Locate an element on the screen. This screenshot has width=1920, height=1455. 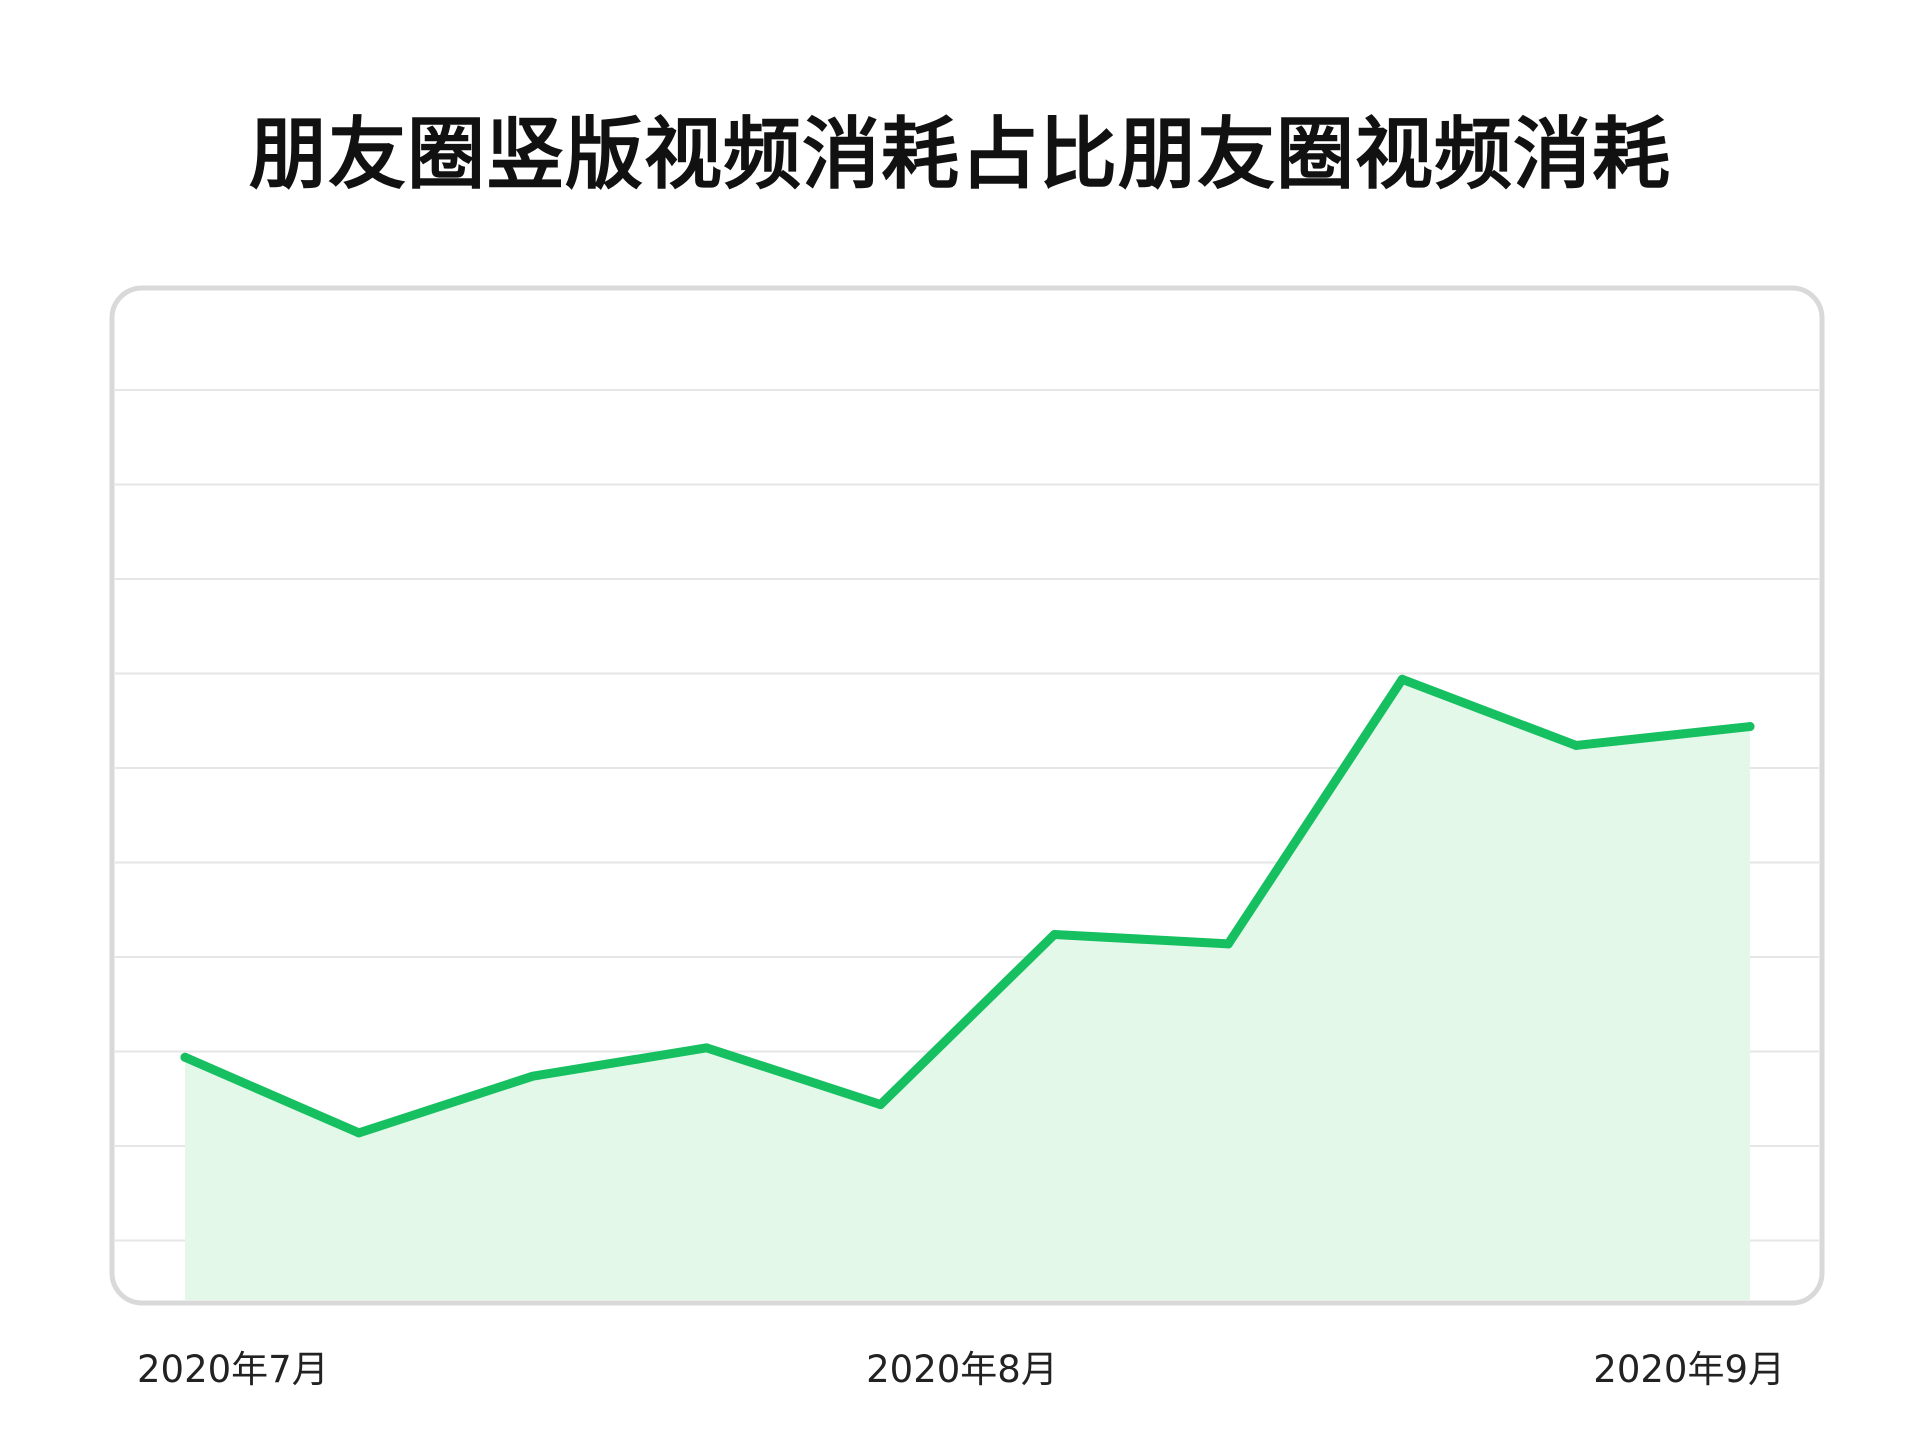
x-tick-label: 2020年8月 is located at coordinates (962, 1369).